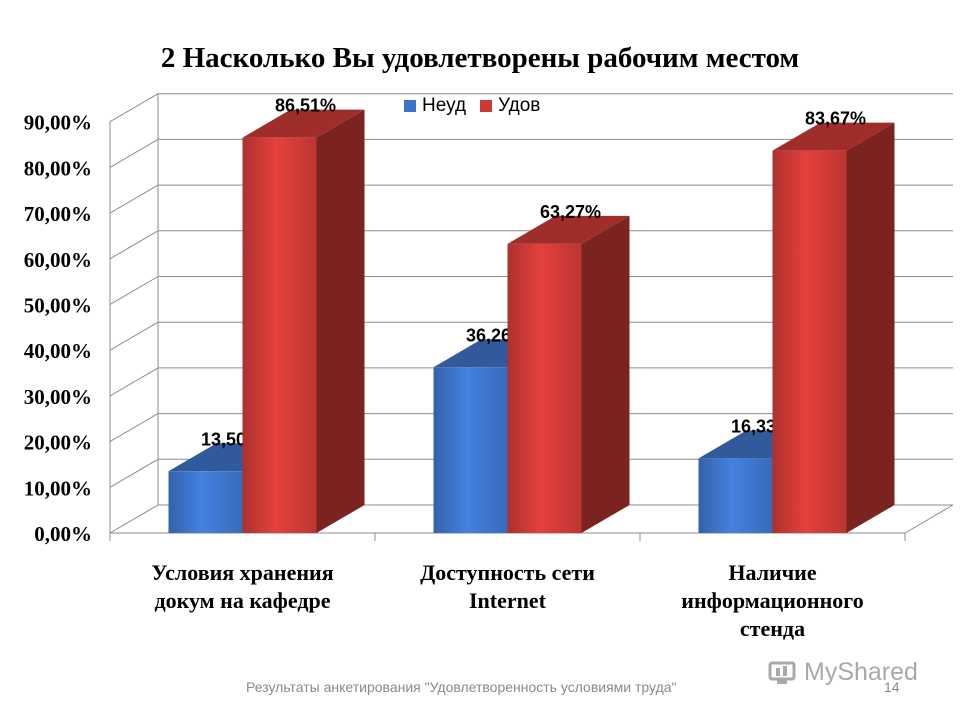 Image resolution: width=960 pixels, height=720 pixels. I want to click on category-label: докум на кафедре, so click(242, 600).